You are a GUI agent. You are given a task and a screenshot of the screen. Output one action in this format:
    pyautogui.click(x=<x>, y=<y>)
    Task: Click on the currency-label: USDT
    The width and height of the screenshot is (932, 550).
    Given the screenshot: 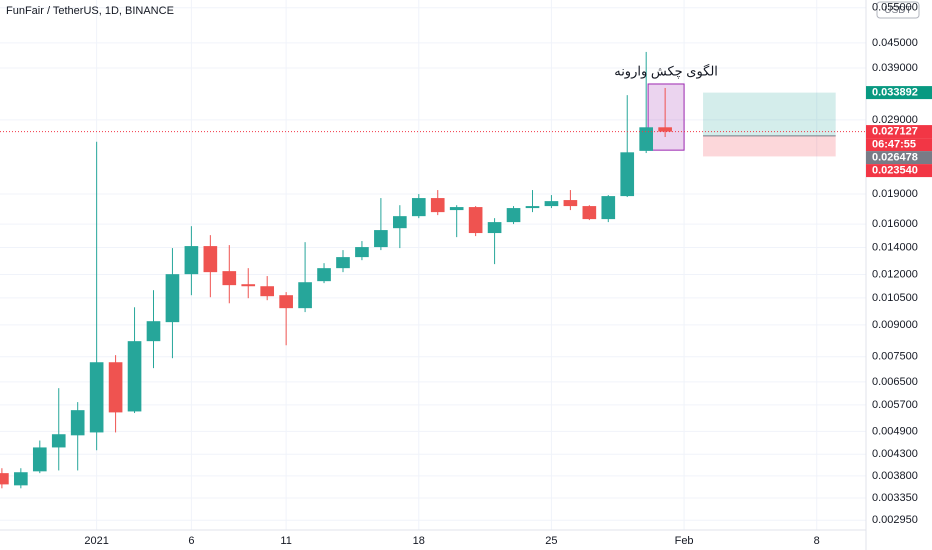 What is the action you would take?
    pyautogui.click(x=897, y=10)
    